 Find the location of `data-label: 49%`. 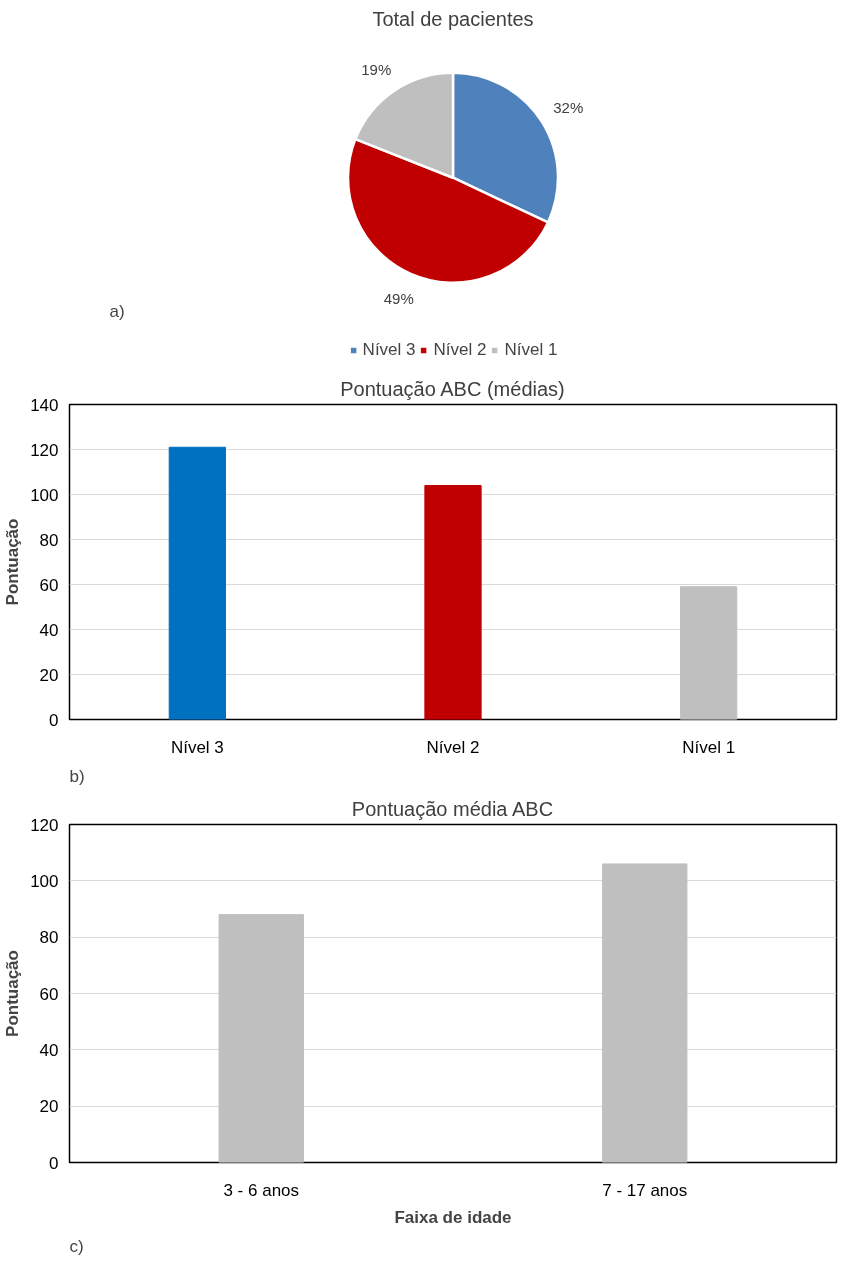

data-label: 49% is located at coordinates (398, 298).